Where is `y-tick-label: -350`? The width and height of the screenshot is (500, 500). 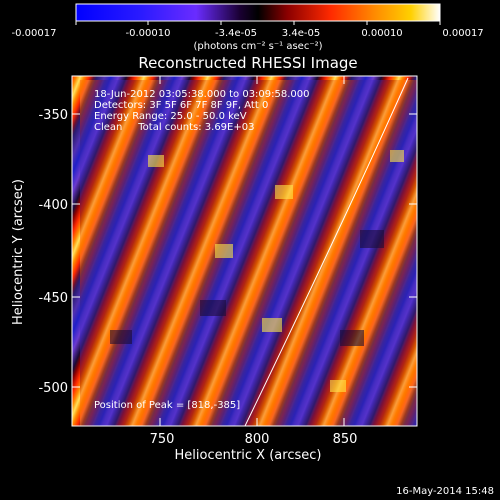
y-tick-label: -350 is located at coordinates (53, 115).